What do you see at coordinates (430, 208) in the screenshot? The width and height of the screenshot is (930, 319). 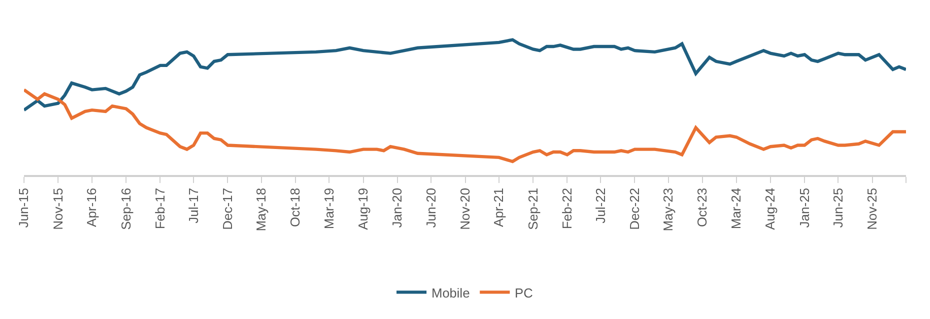 I see `x-tick-label: Jun-20` at bounding box center [430, 208].